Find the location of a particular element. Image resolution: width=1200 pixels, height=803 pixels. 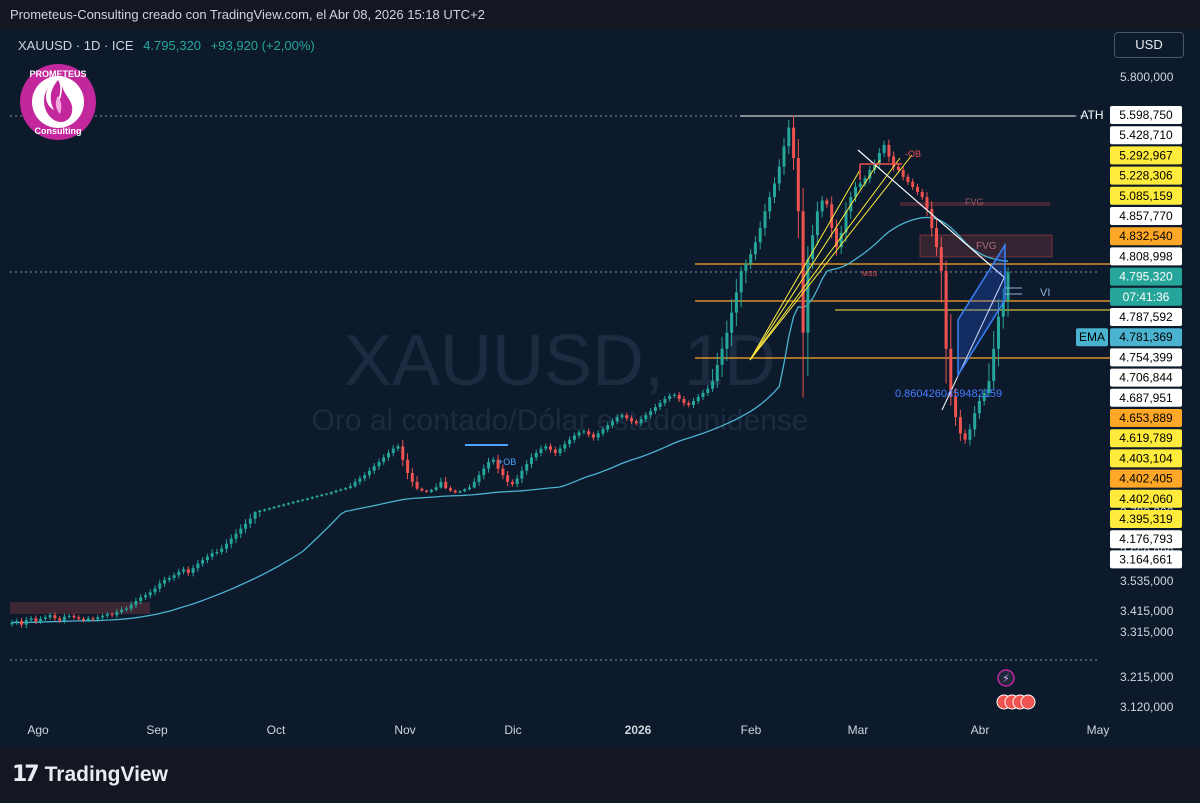

x-tick-label: Abr is located at coordinates (980, 730).